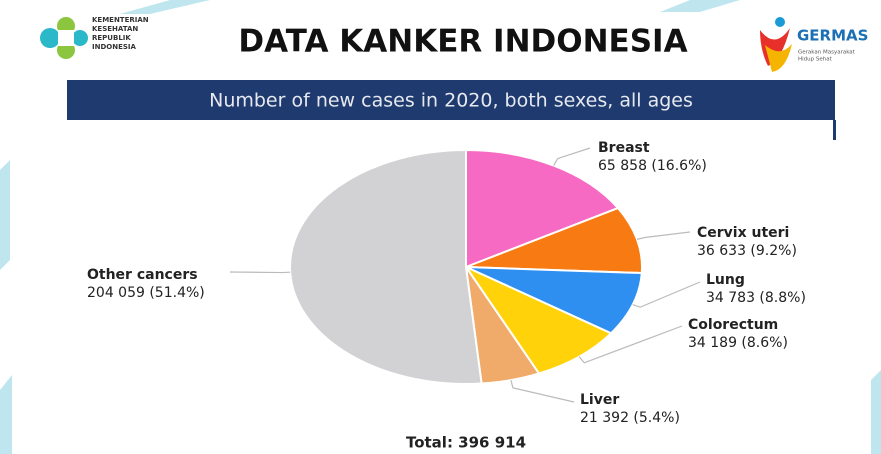 This screenshot has height=454, width=881. I want to click on ministry-logo: KEMENTERIAN KESEHATAN REPUBLIK INDONESIA, so click(94, 37).